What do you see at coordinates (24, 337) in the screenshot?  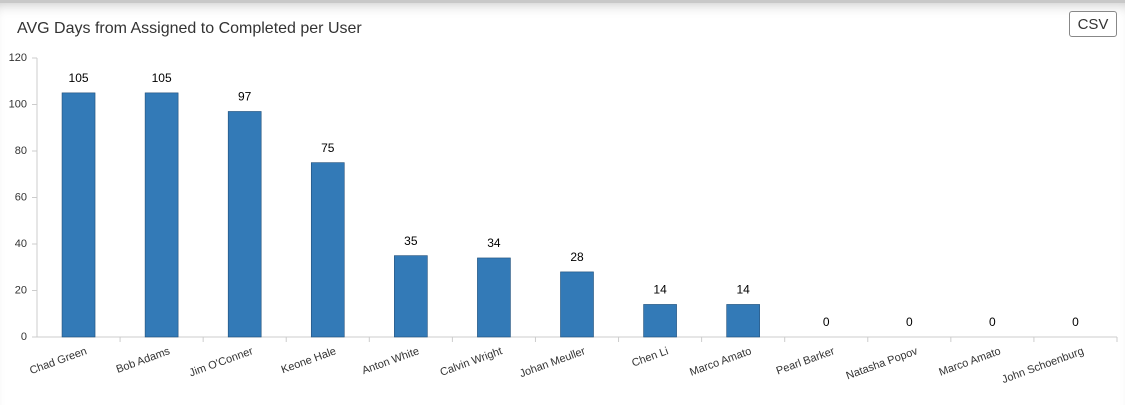 I see `y-tick-label: 0` at bounding box center [24, 337].